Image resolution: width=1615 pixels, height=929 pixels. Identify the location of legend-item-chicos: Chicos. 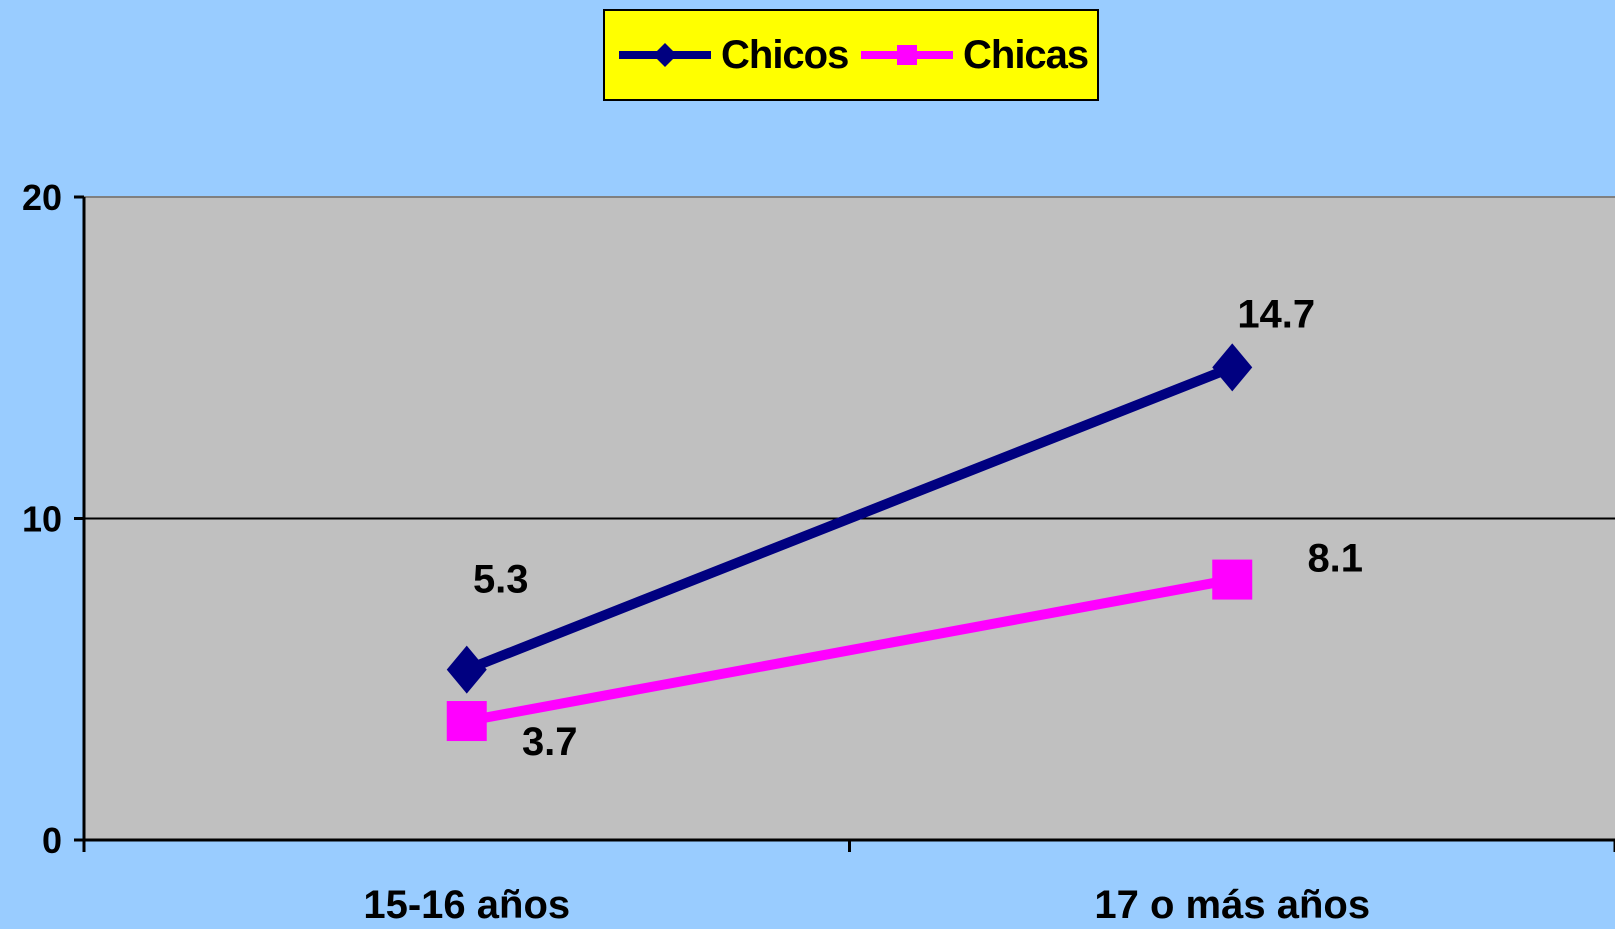
(732, 55).